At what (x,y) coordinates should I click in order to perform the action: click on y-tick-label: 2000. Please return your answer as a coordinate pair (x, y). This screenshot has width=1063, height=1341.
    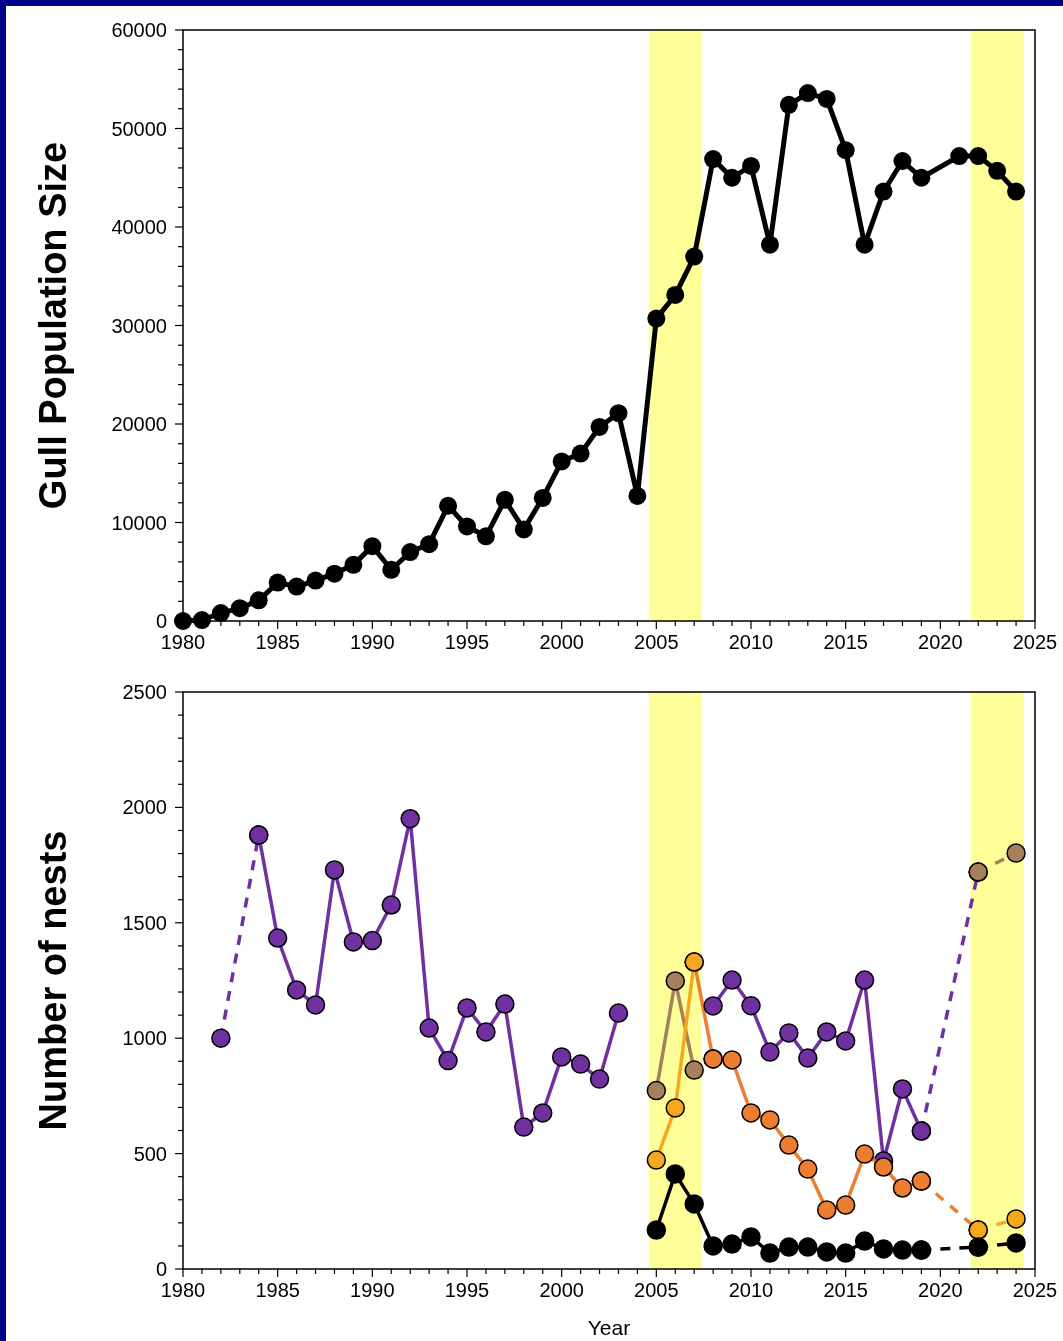
    Looking at the image, I should click on (144, 807).